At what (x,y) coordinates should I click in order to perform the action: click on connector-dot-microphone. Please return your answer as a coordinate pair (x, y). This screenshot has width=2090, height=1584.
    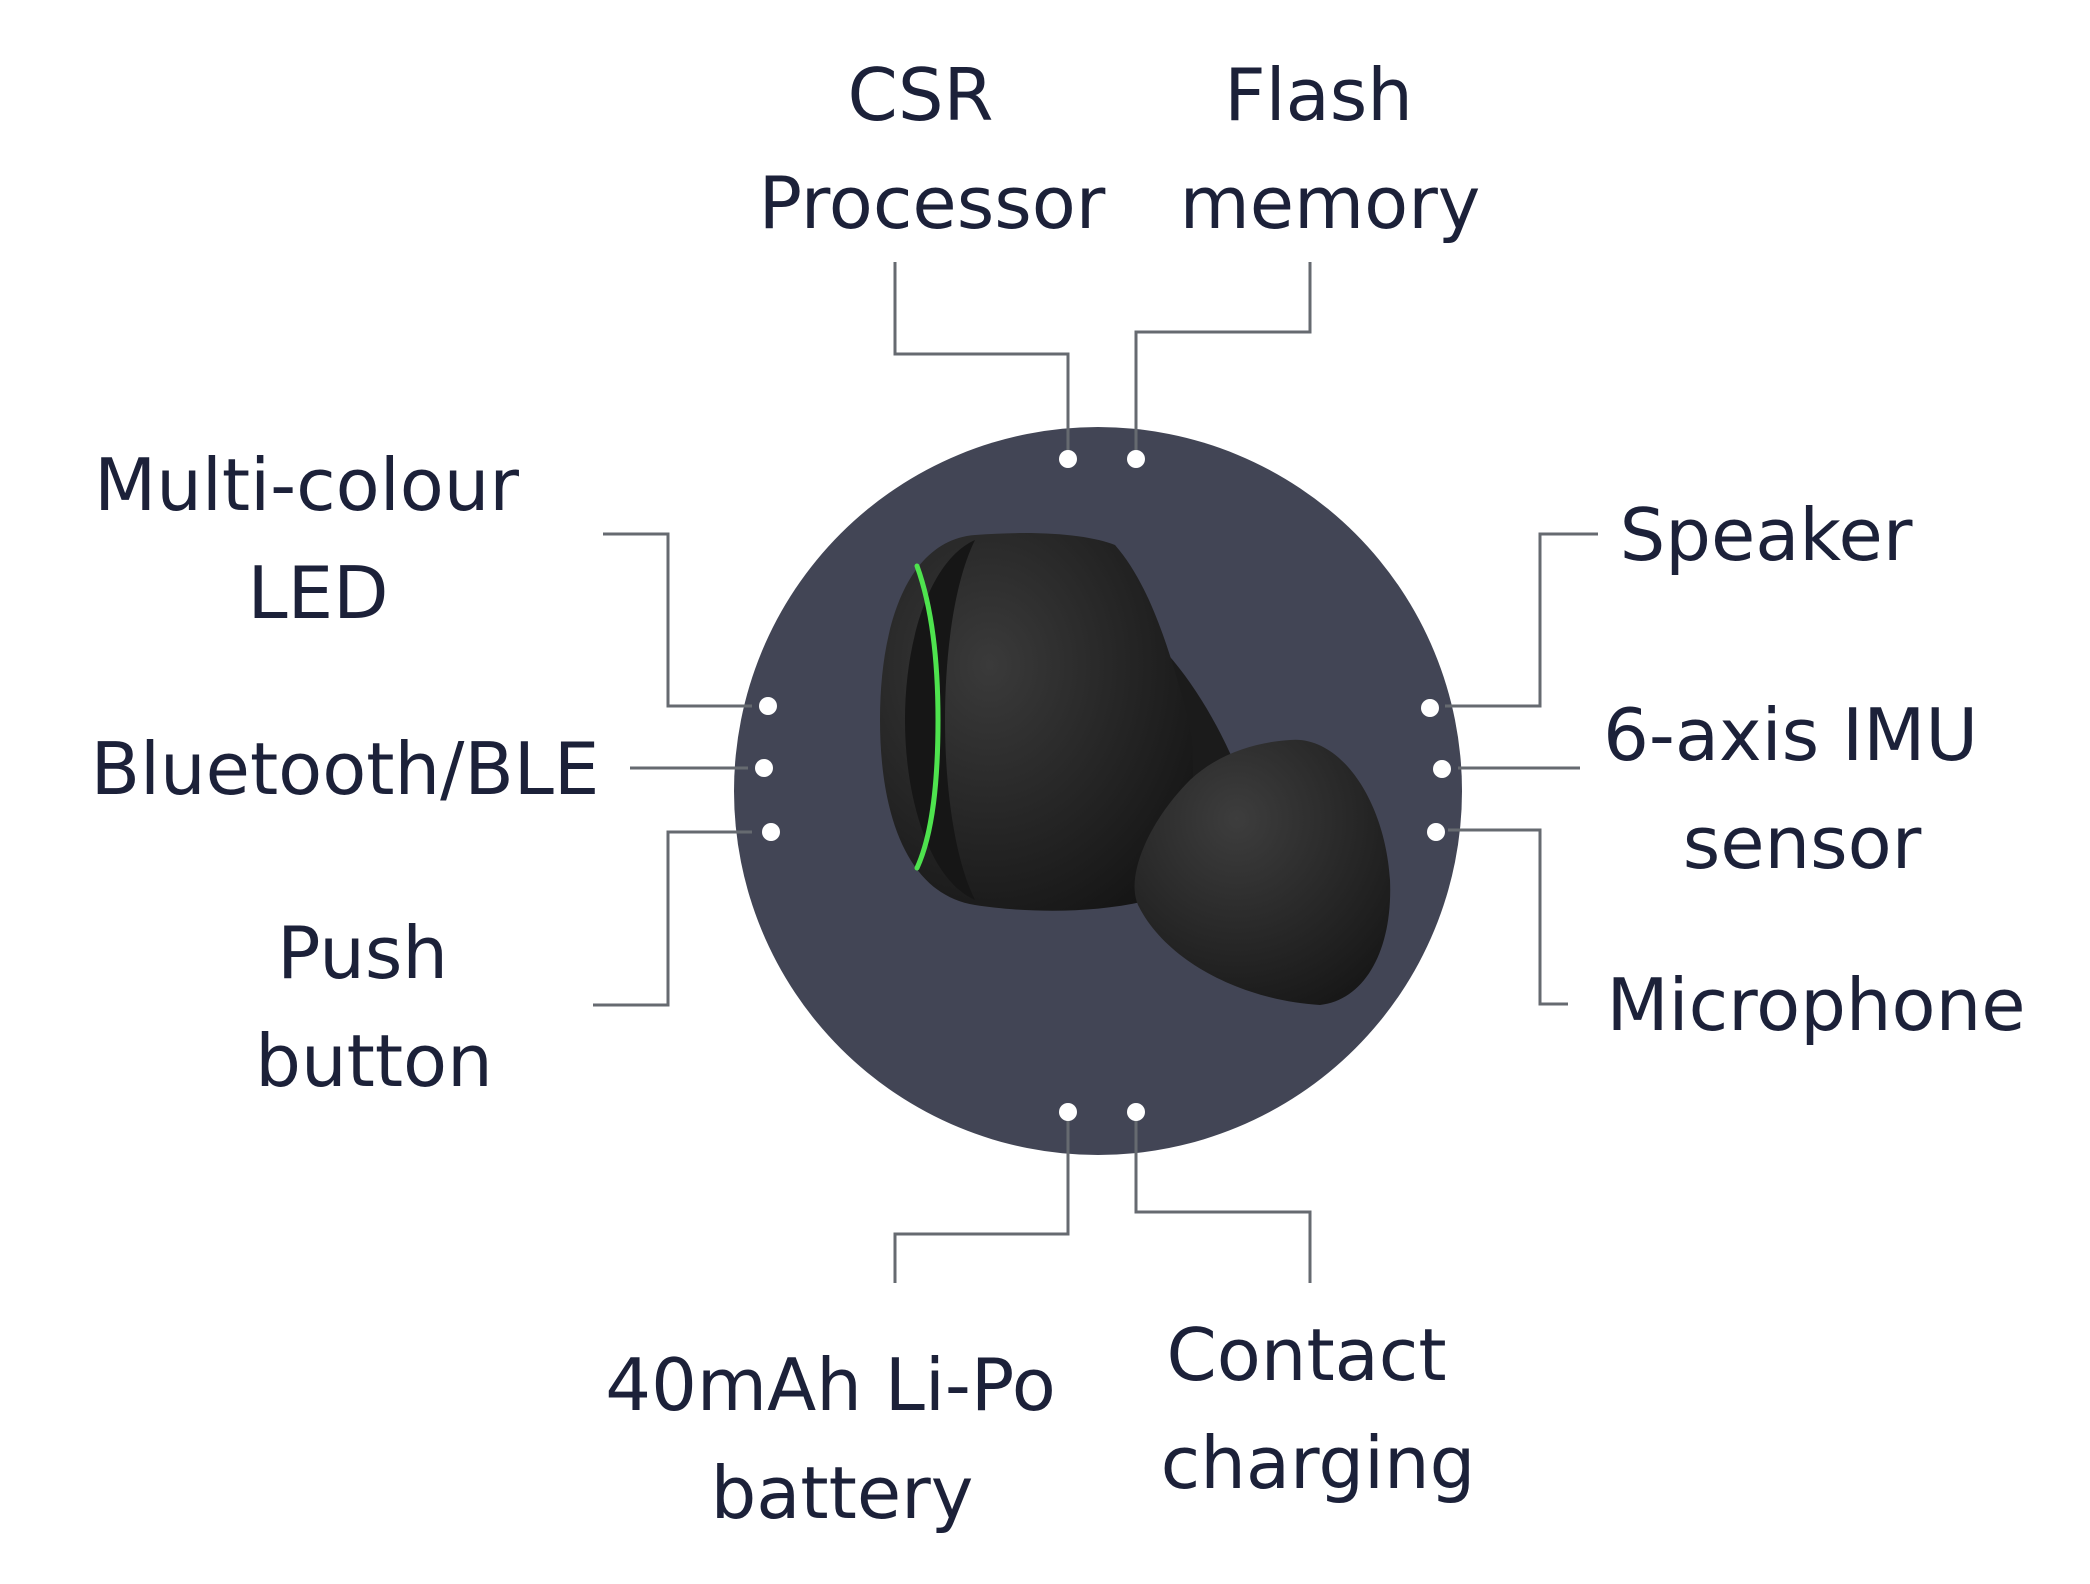
    Looking at the image, I should click on (1436, 832).